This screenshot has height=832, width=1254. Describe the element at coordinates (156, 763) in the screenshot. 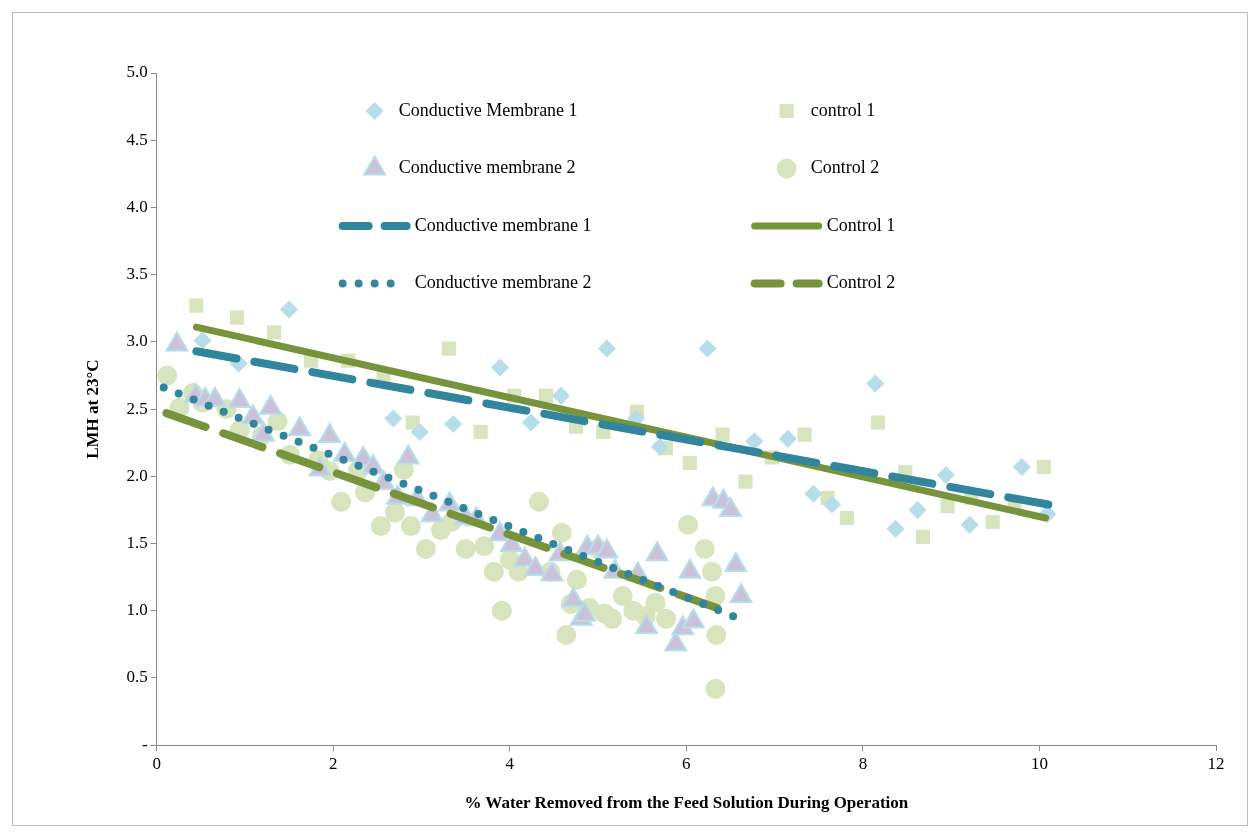

I see `x-tick-label: 0` at that location.